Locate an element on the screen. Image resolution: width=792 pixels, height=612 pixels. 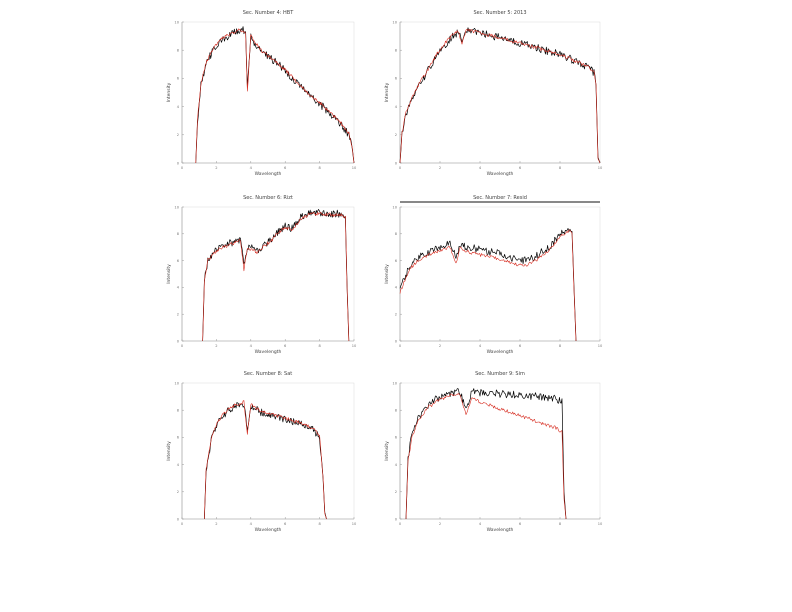
chart-title: Sec. Number 8: Sat is located at coordinates (268, 374).